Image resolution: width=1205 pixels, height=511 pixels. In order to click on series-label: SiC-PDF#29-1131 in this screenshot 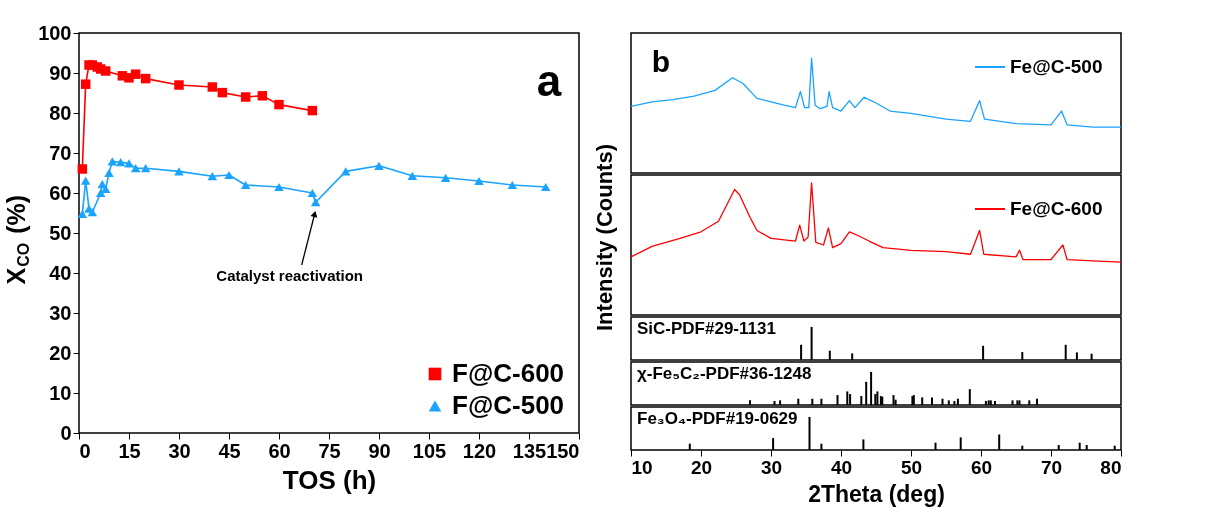, I will do `click(706, 328)`.